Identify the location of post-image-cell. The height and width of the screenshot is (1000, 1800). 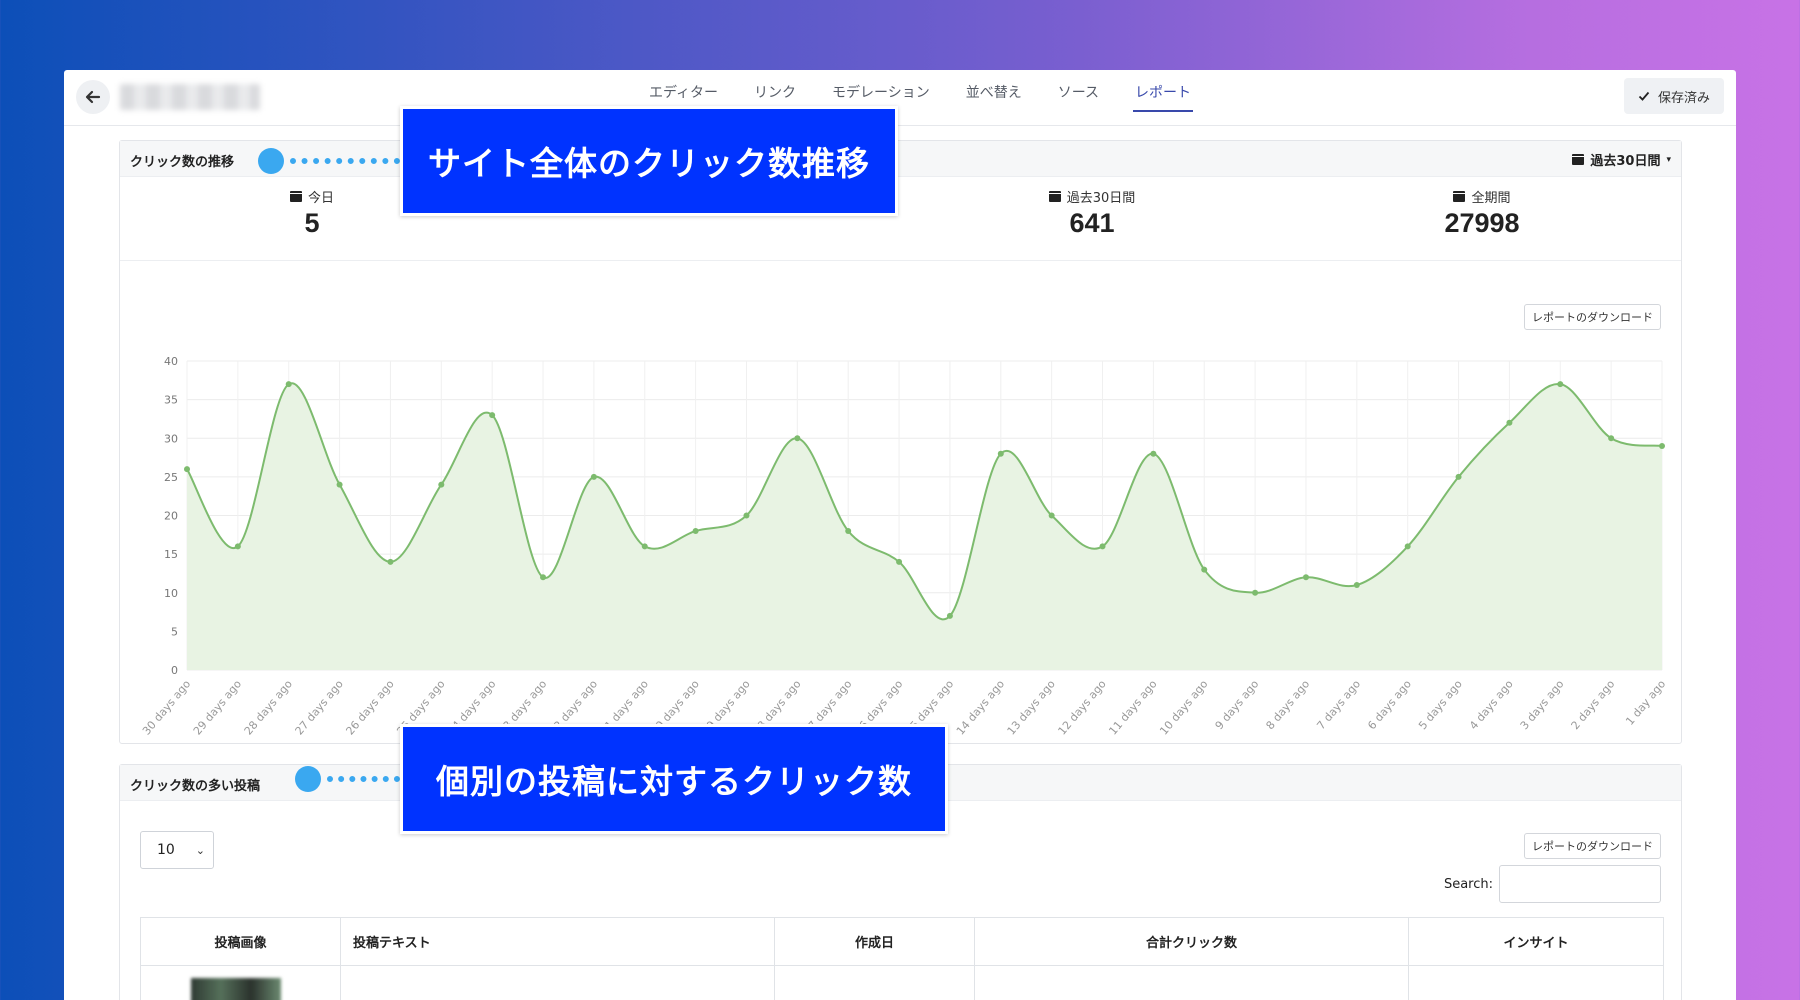
(241, 983).